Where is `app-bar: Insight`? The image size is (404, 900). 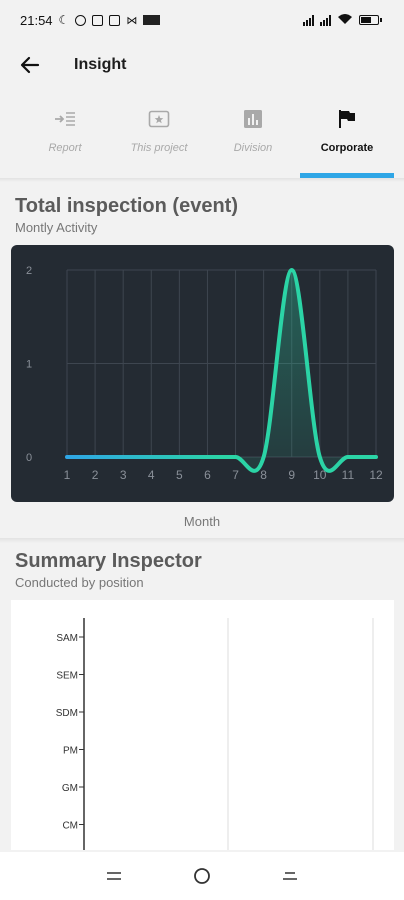
app-bar: Insight is located at coordinates (202, 65).